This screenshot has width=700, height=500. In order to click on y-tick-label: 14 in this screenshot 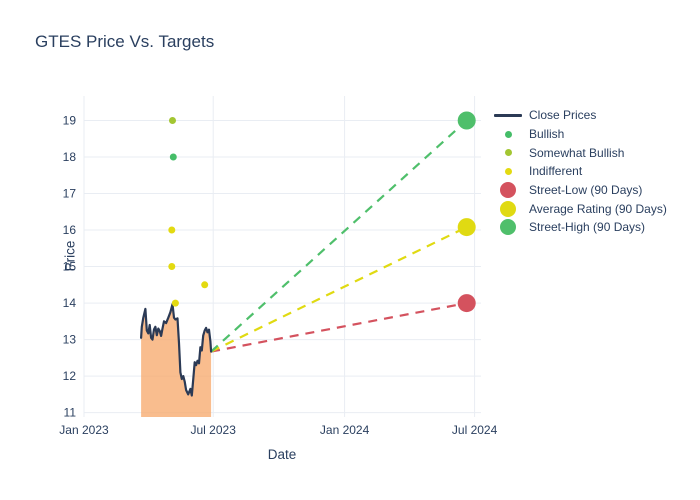, I will do `click(70, 303)`.